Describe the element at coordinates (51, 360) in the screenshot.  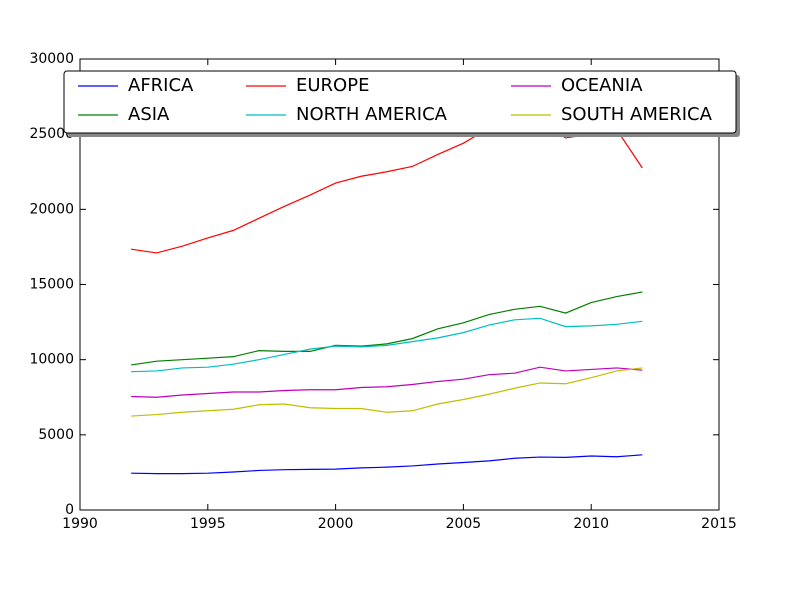
I see `y-tick-label: 10000` at that location.